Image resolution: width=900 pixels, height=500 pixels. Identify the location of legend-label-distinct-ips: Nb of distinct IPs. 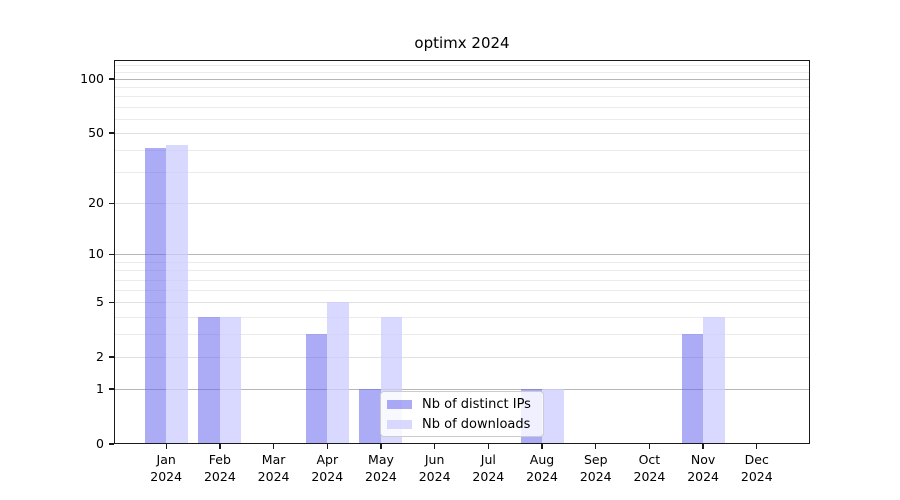
(476, 404).